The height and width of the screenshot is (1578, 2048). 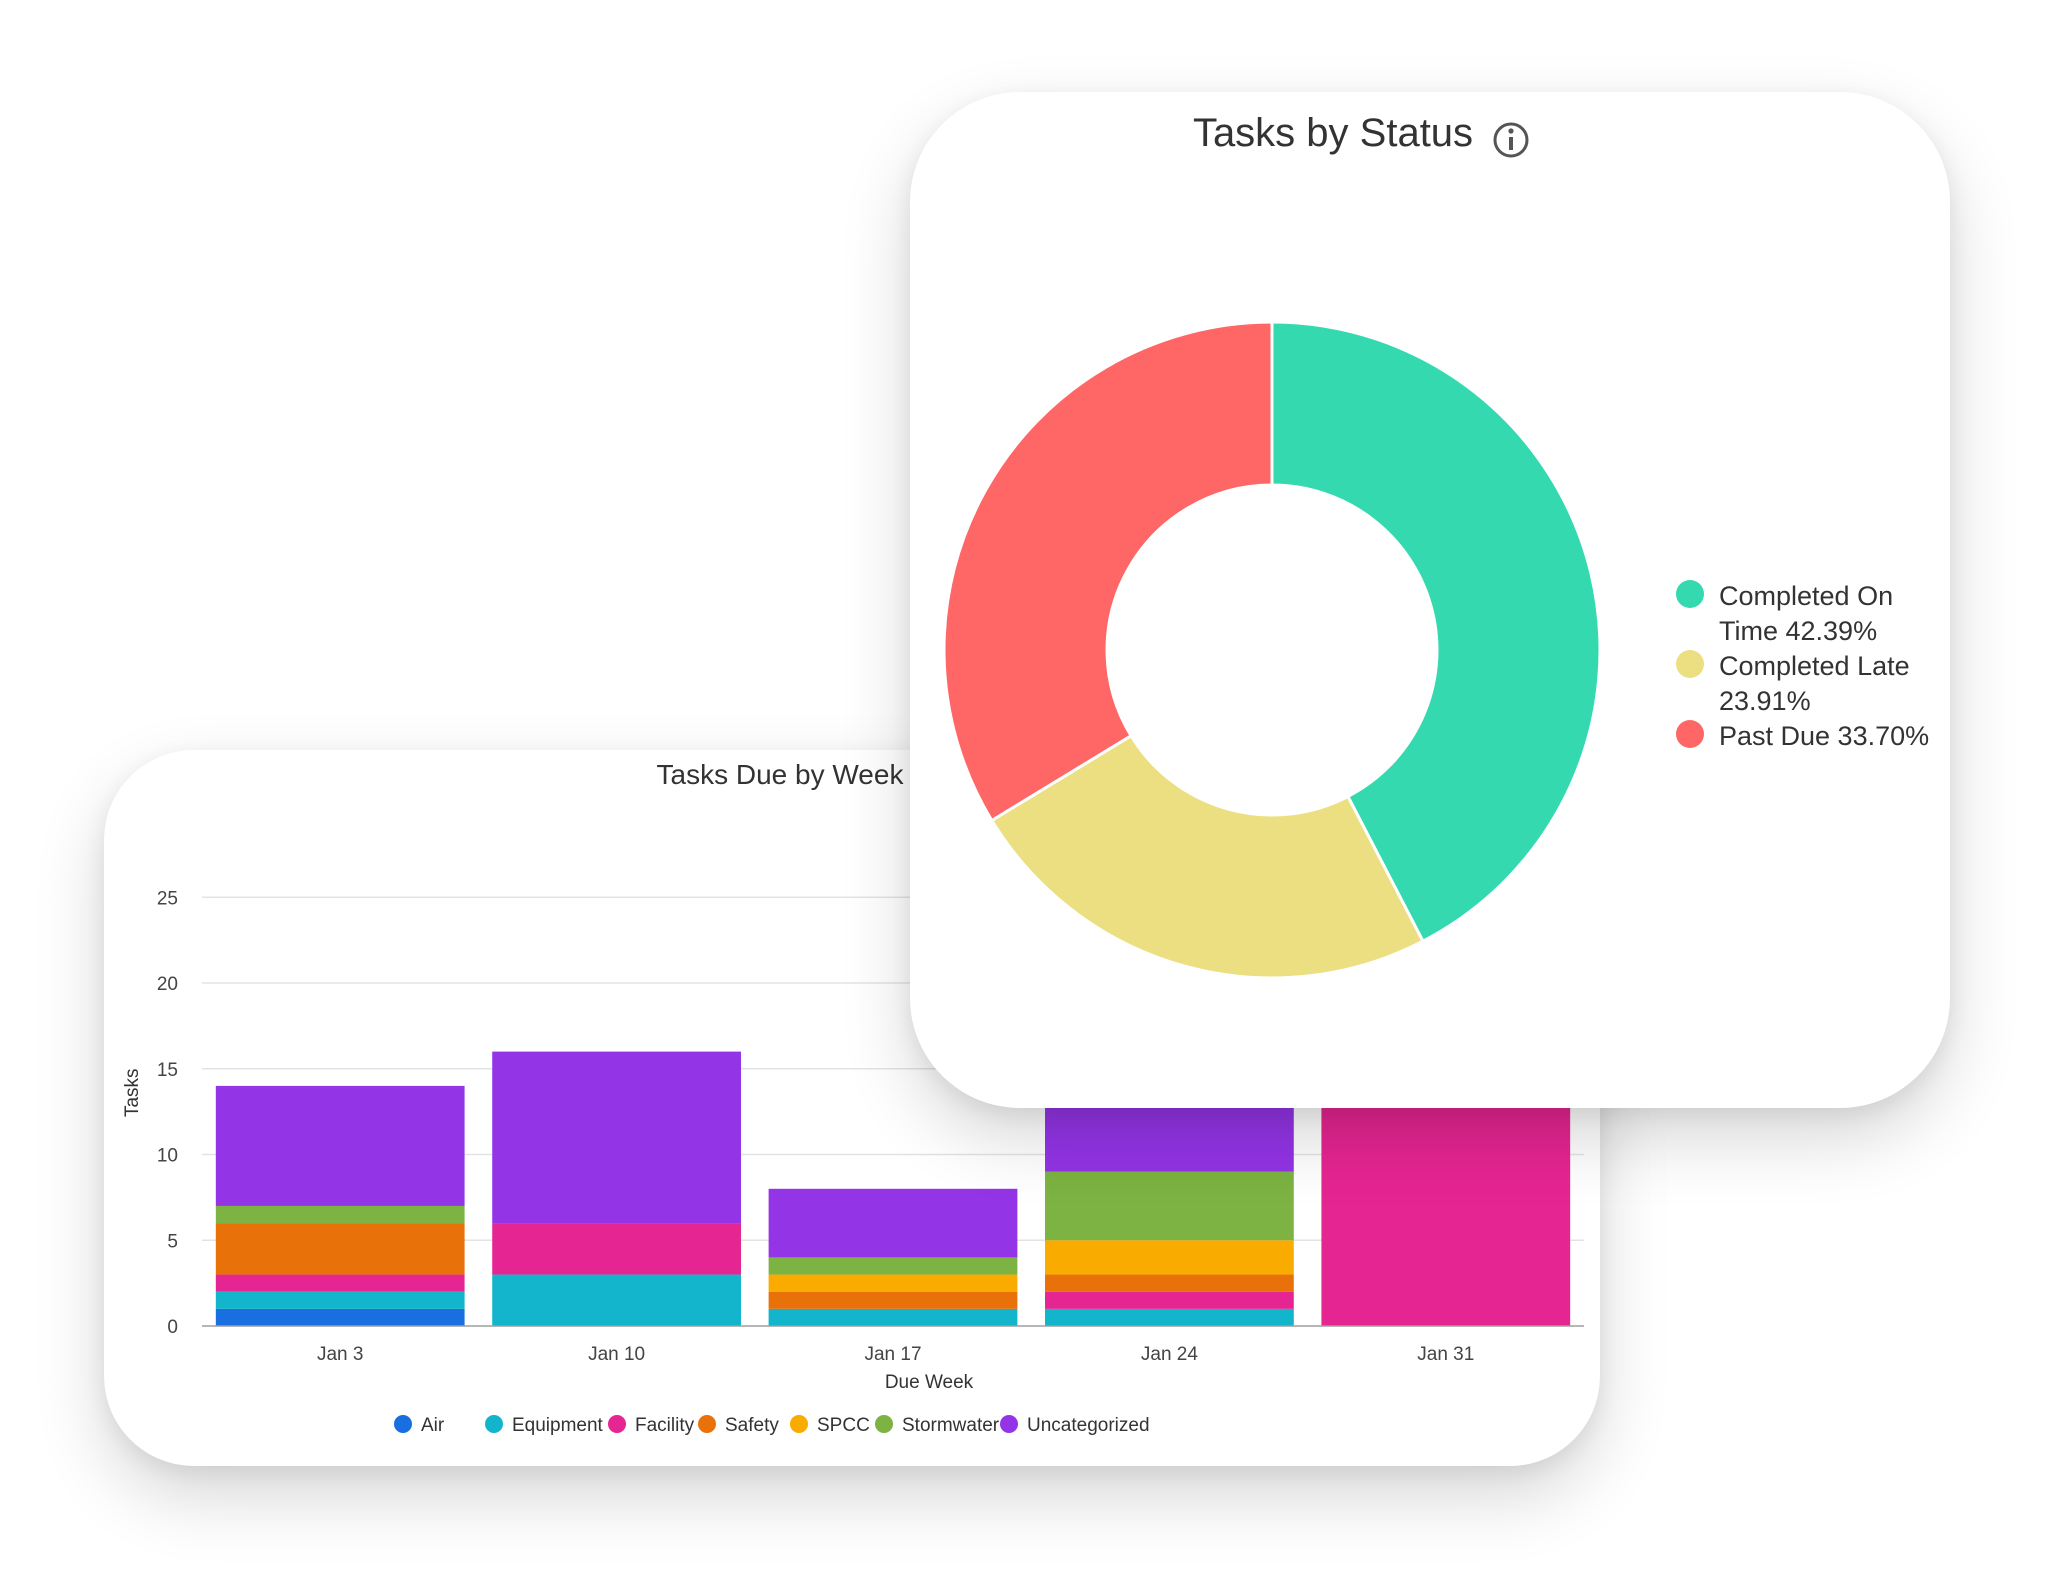 What do you see at coordinates (167, 1156) in the screenshot?
I see `y-tick-label: 10` at bounding box center [167, 1156].